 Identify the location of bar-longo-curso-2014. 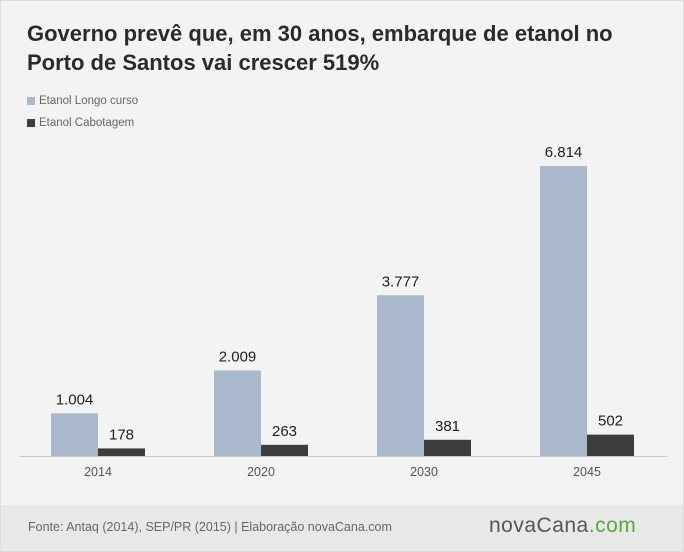
(74, 434).